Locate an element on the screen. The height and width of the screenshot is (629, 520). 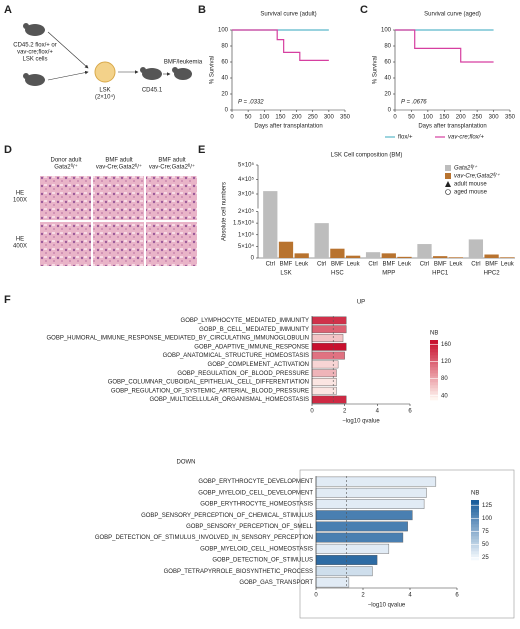
x-tick-label: 250 is located at coordinates (313, 118).